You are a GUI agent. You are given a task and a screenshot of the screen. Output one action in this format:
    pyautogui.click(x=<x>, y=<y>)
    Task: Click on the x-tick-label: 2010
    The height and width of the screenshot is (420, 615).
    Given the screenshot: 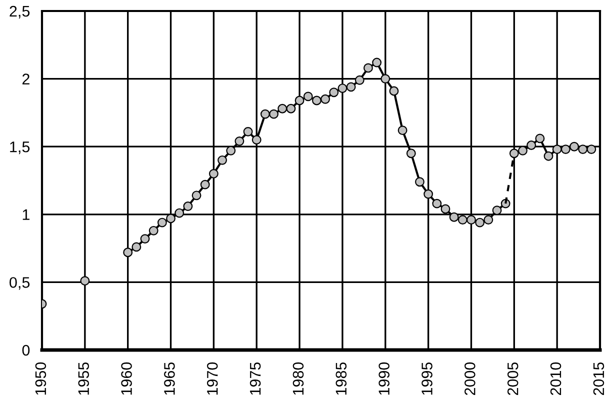 What is the action you would take?
    pyautogui.click(x=556, y=379)
    